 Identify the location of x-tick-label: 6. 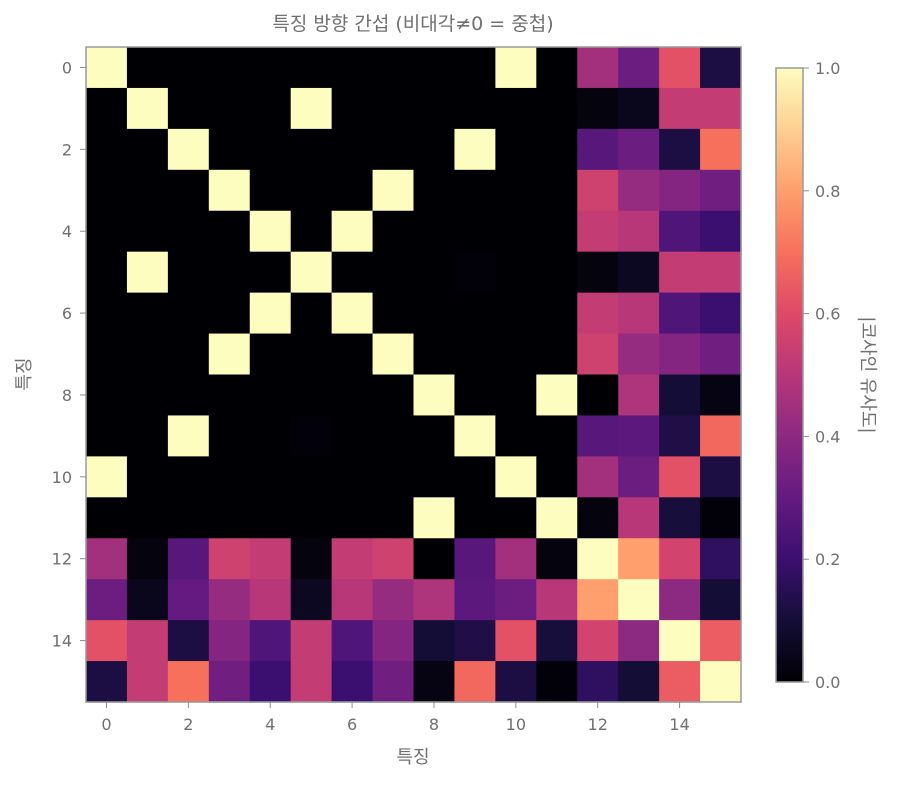
(352, 724).